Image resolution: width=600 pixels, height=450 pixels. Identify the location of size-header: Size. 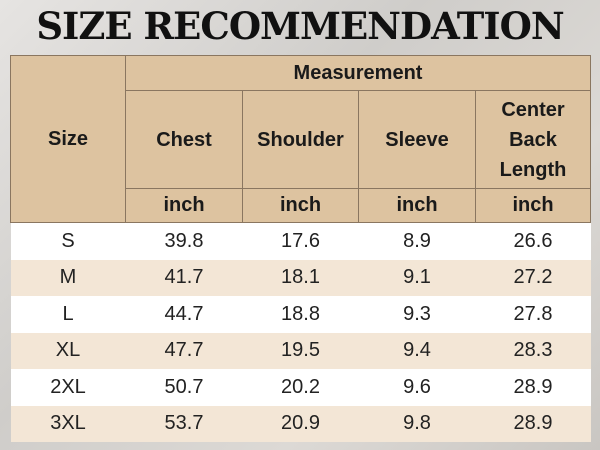
(68, 139).